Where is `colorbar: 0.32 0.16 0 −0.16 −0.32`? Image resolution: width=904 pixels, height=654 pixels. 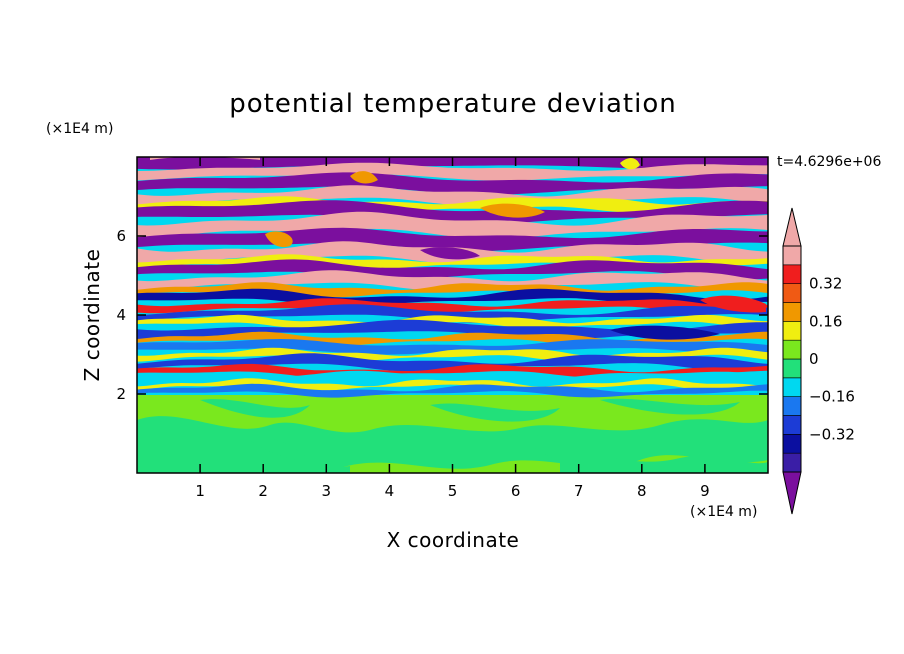
colorbar: 0.32 0.16 0 −0.16 −0.32 is located at coordinates (818, 361).